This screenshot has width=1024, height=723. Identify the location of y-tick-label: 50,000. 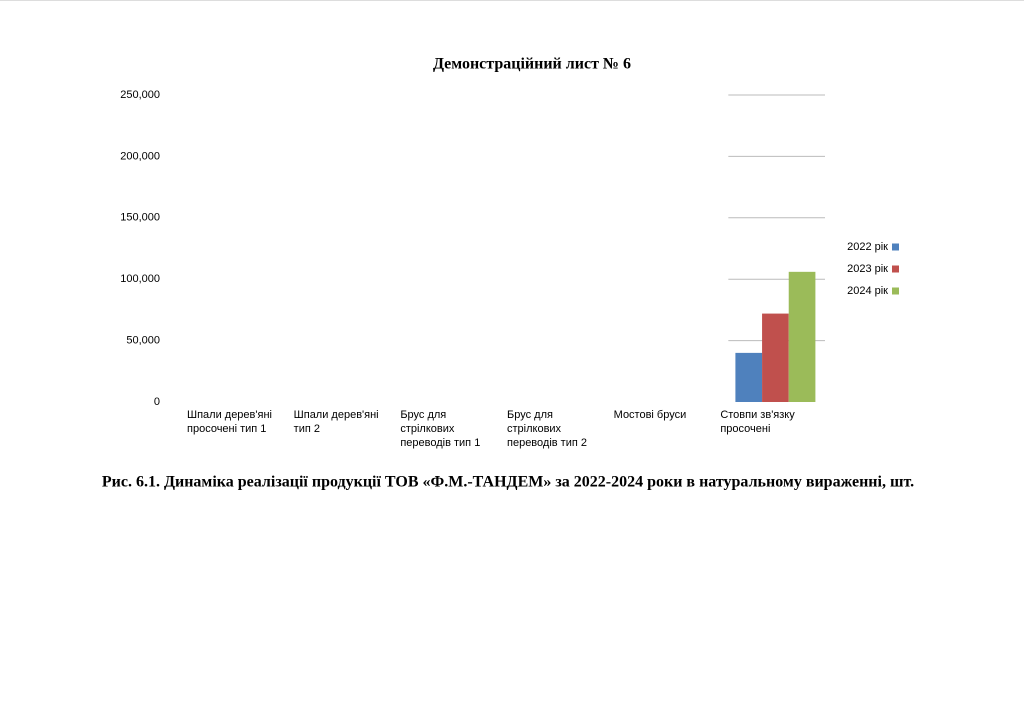
(143, 341).